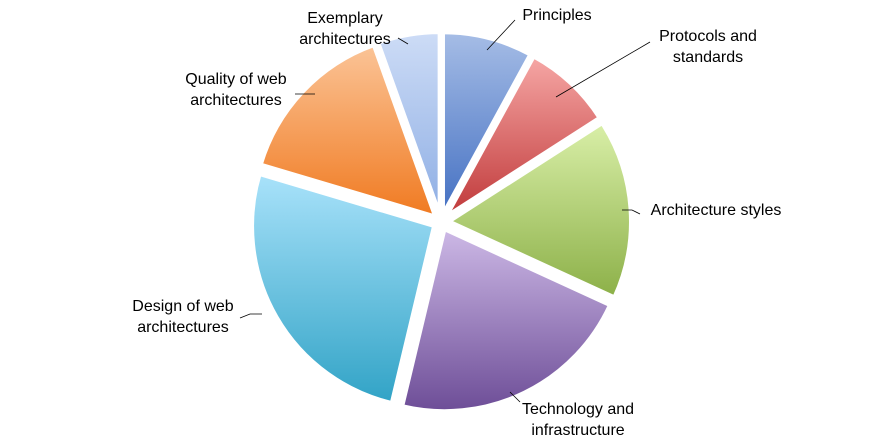 This screenshot has width=883, height=445. Describe the element at coordinates (345, 18) in the screenshot. I see `slice-label-line: Exemplary` at that location.